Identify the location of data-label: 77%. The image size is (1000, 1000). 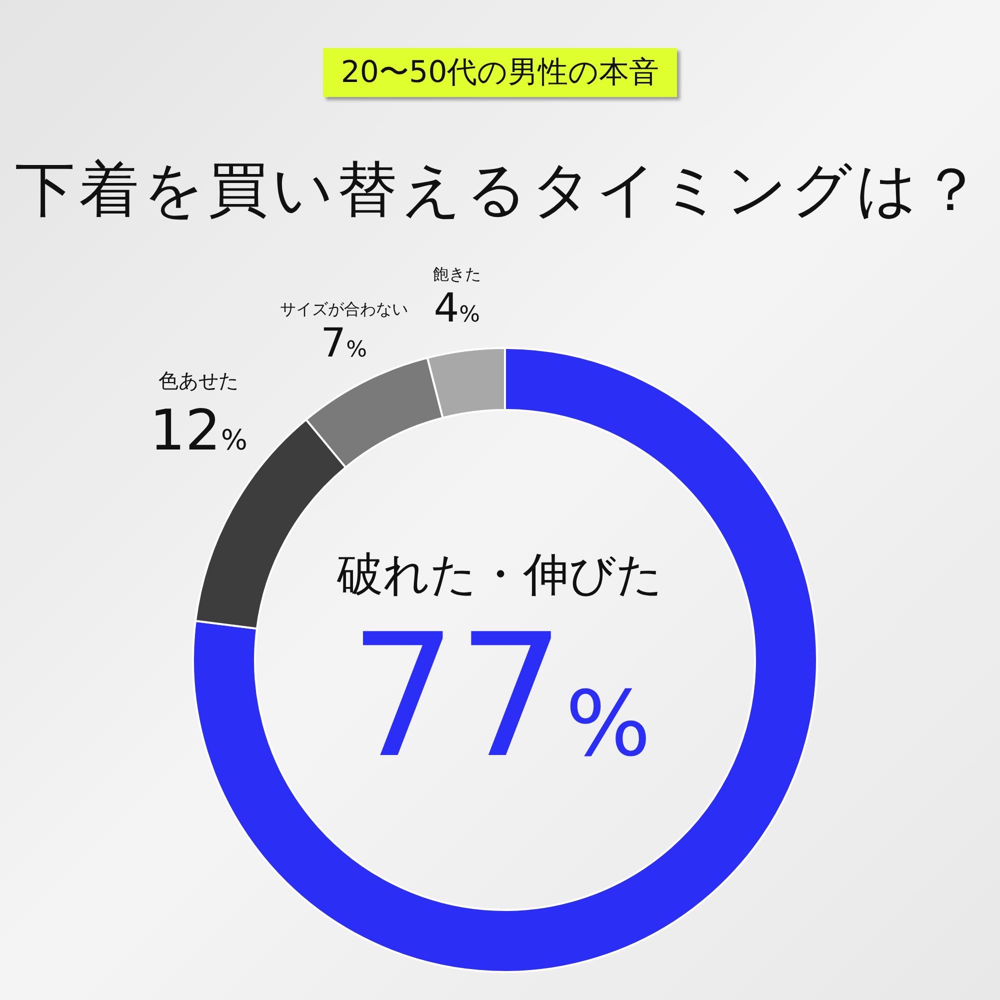
(500, 697).